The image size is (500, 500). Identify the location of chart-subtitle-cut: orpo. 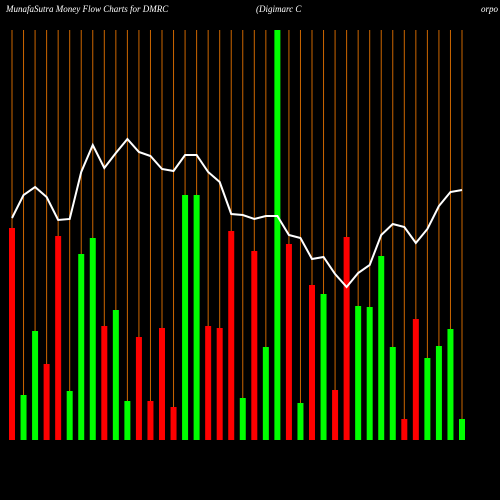
(490, 9).